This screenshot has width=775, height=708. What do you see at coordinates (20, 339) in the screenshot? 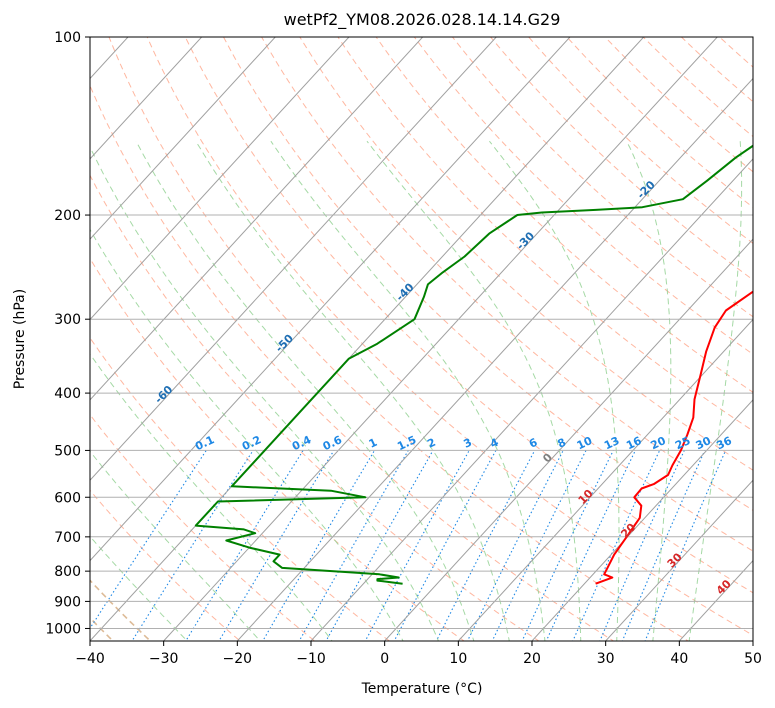
I see `y-axis-label: Pressure (hPa)` at bounding box center [20, 339].